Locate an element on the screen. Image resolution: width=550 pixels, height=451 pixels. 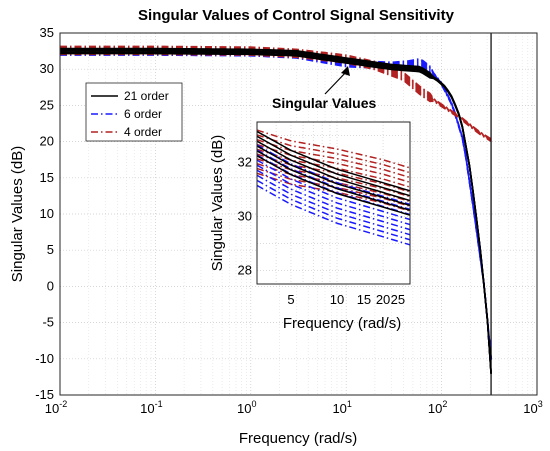
inset-tick-labels: 5 10 15 20 25 28 30 32 is located at coordinates (322, 231).